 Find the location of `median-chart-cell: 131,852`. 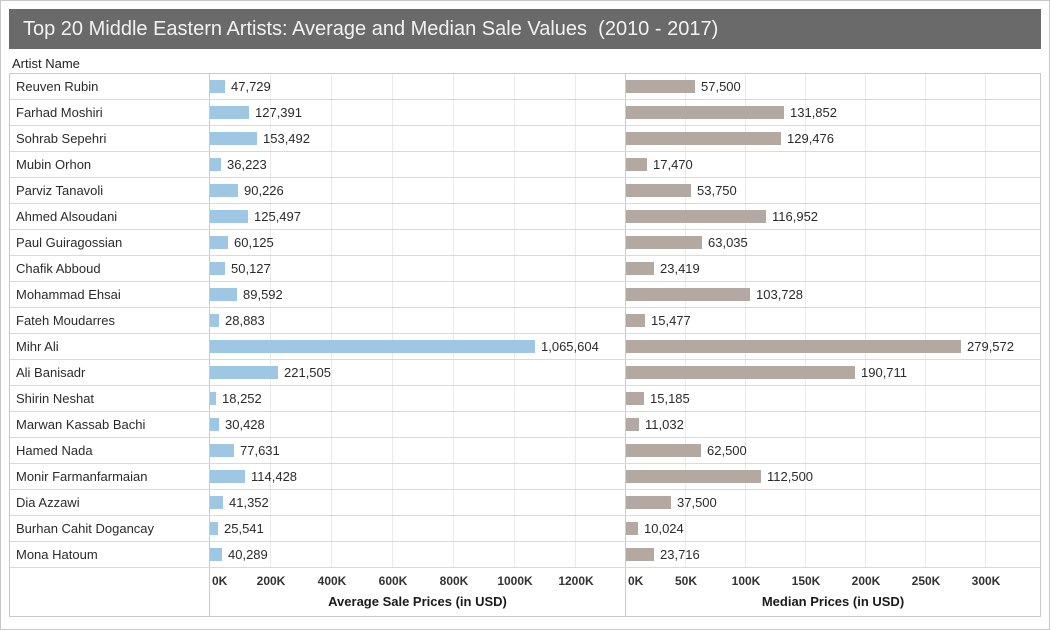

median-chart-cell: 131,852 is located at coordinates (833, 112).